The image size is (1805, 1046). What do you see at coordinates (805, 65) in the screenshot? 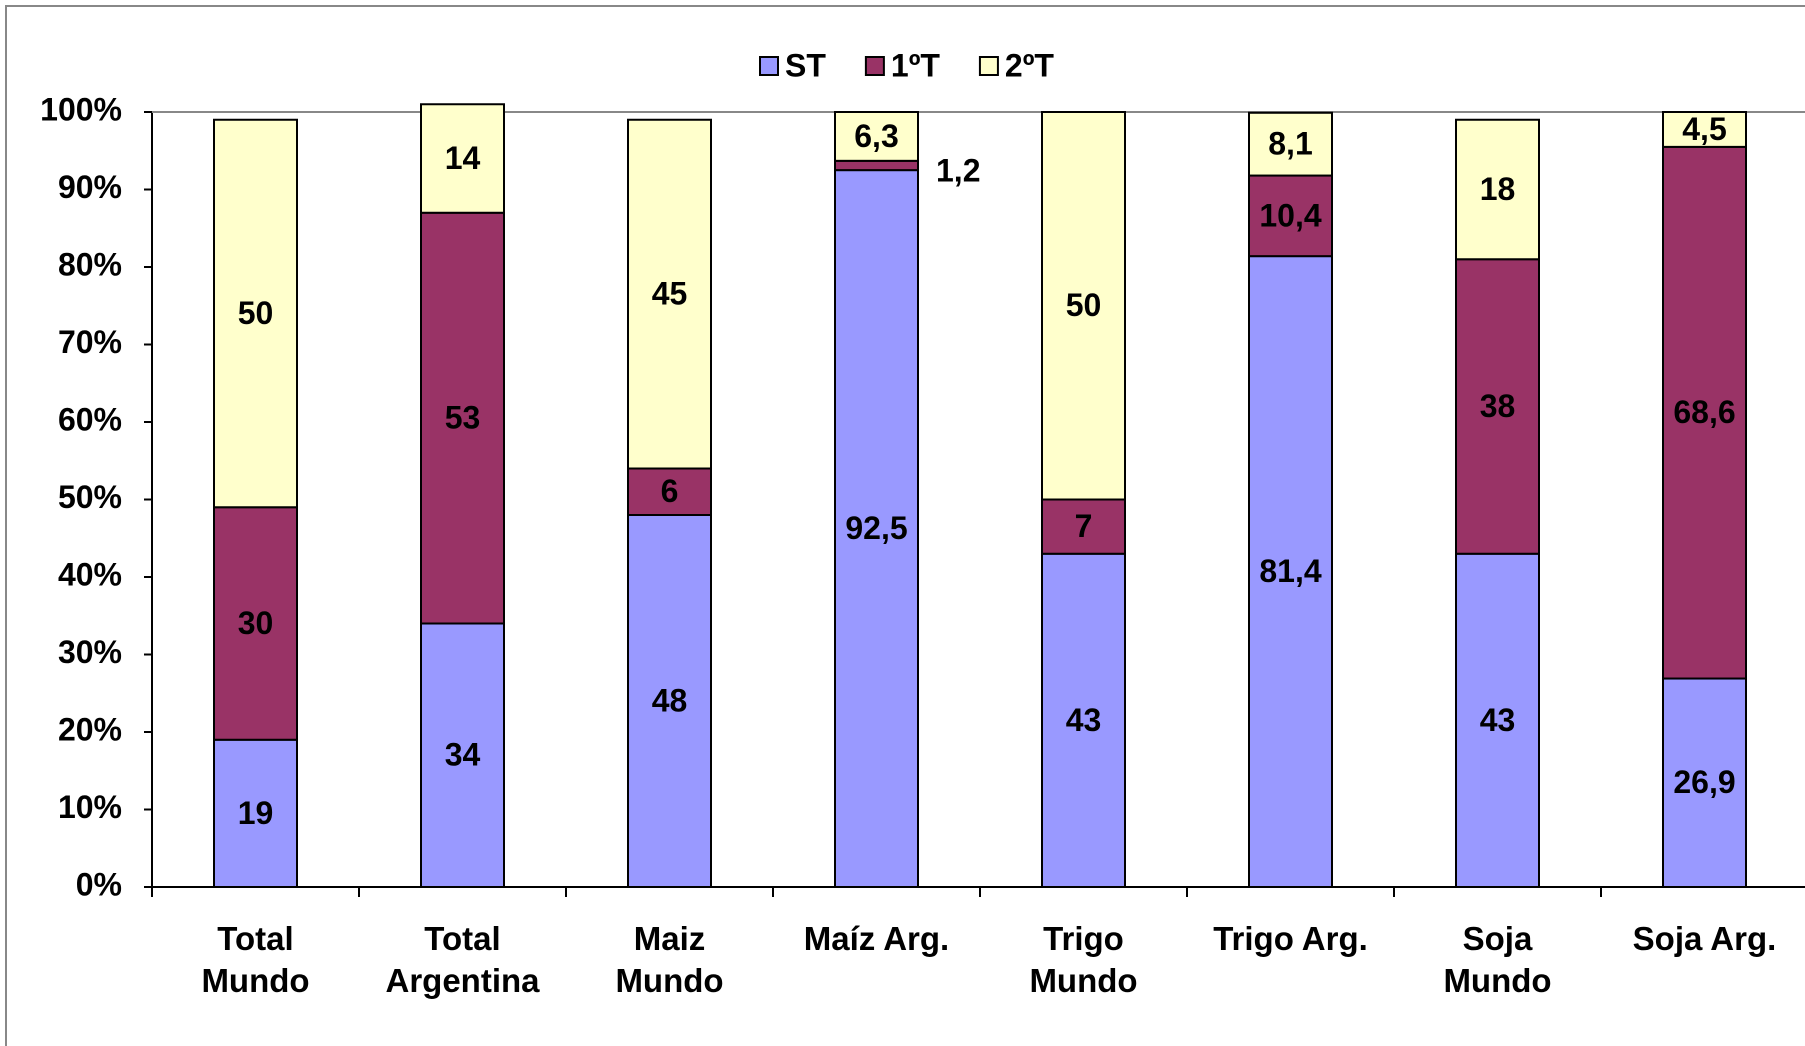
I see `legend-label: ST` at bounding box center [805, 65].